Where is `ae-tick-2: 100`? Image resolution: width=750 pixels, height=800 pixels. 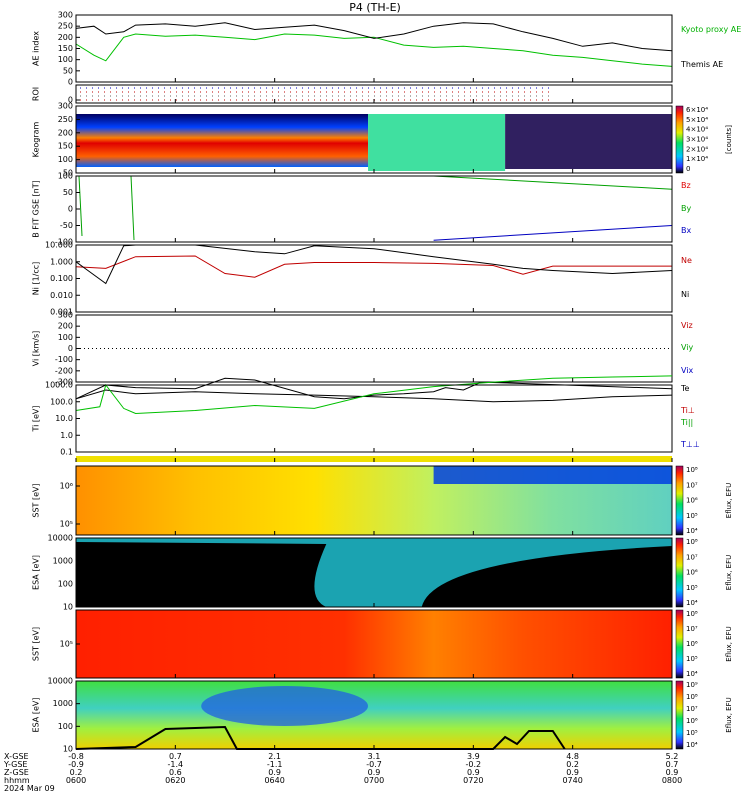
ae-tick-2: 100 is located at coordinates (65, 59).